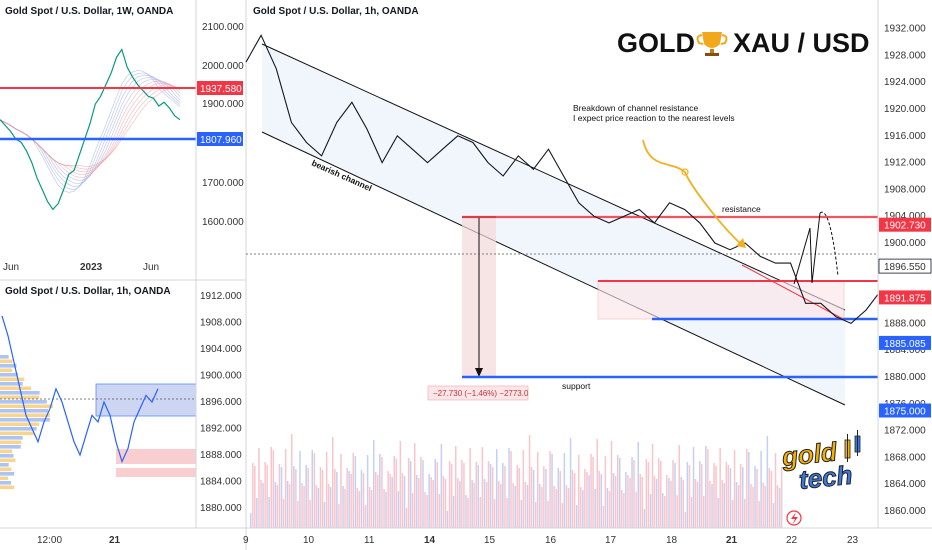 The width and height of the screenshot is (932, 550). What do you see at coordinates (656, 43) in the screenshot?
I see `headline-left: GOLD` at bounding box center [656, 43].